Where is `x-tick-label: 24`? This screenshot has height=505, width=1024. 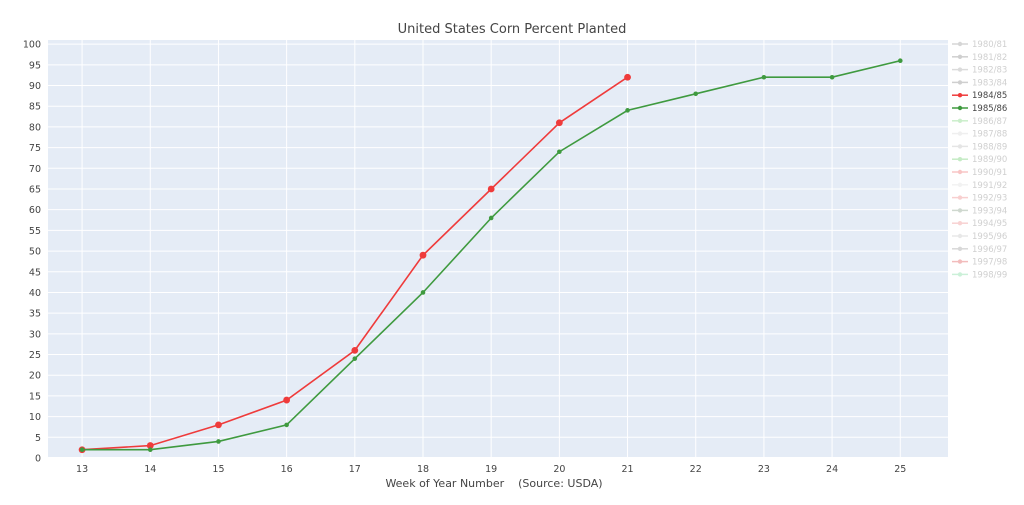 x-tick-label: 24 is located at coordinates (832, 469).